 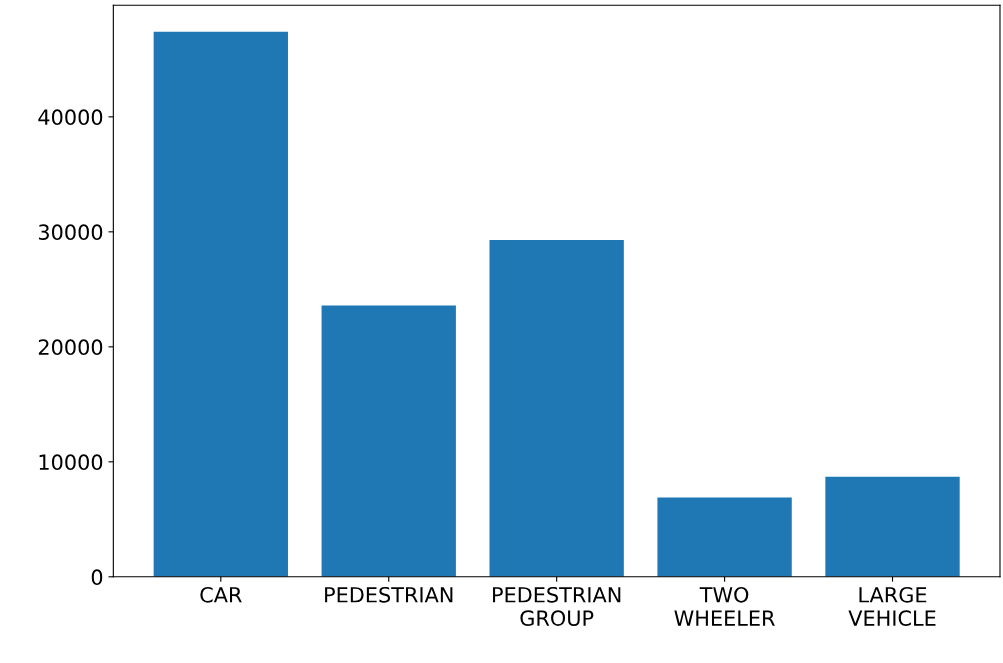 I want to click on x-tick-label: PEDESTRIAN, so click(x=389, y=594).